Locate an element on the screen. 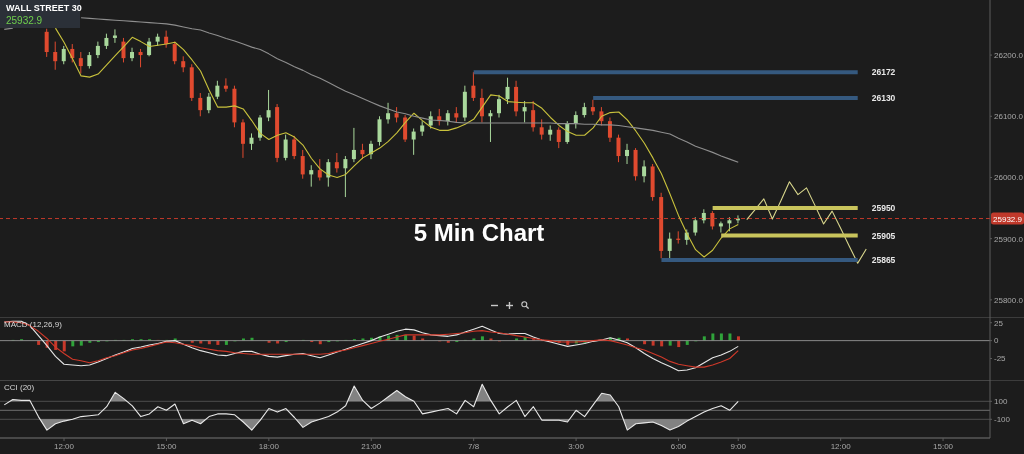 Image resolution: width=1024 pixels, height=454 pixels. y-tick-label: 0 is located at coordinates (996, 341).